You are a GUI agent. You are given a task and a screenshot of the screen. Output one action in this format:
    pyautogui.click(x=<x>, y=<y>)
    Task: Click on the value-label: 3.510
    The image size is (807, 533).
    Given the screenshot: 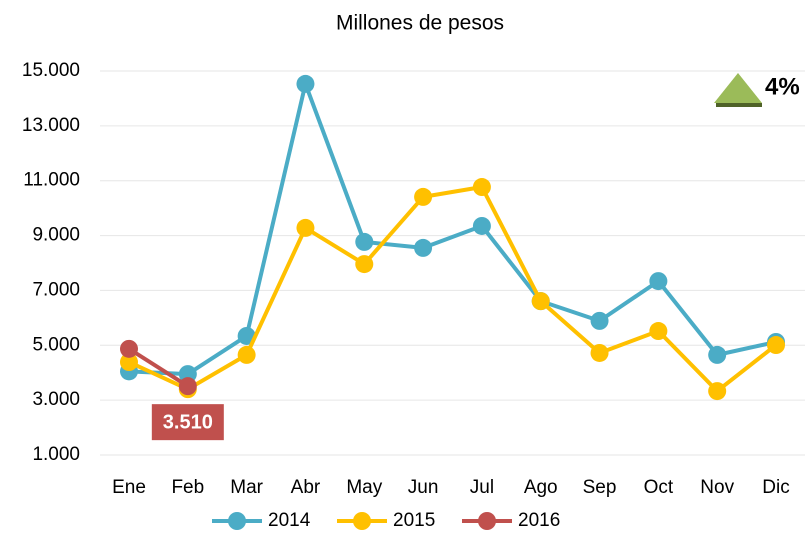 What is the action you would take?
    pyautogui.click(x=188, y=422)
    